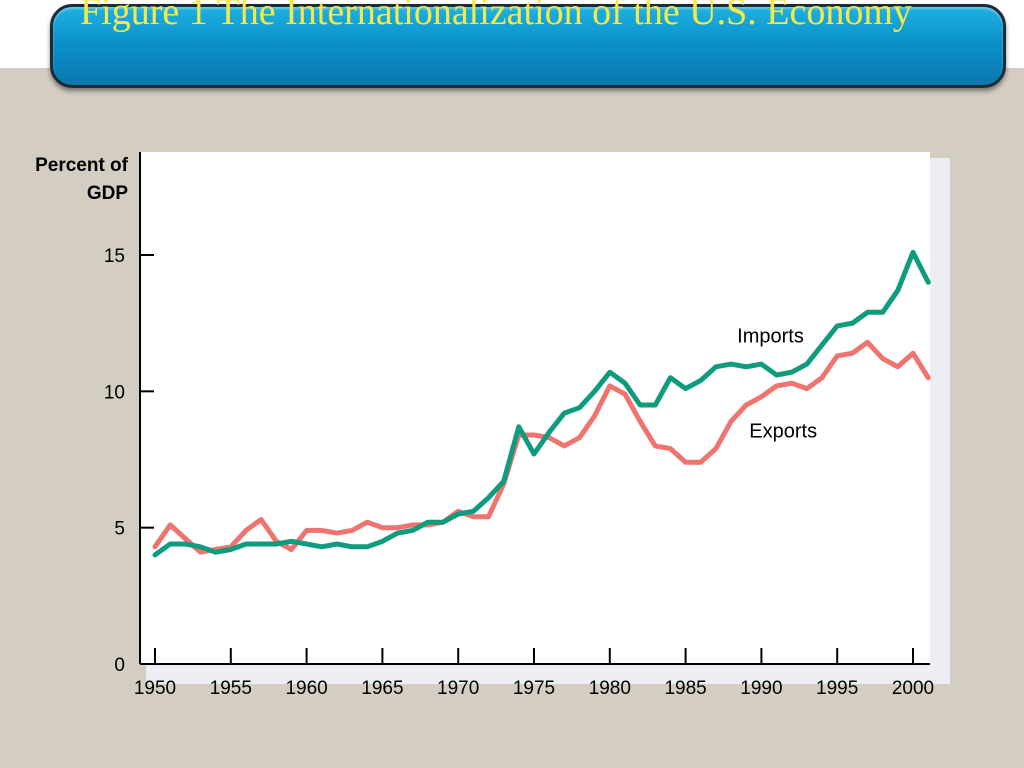  I want to click on y-tick-label-15: 15, so click(114, 256).